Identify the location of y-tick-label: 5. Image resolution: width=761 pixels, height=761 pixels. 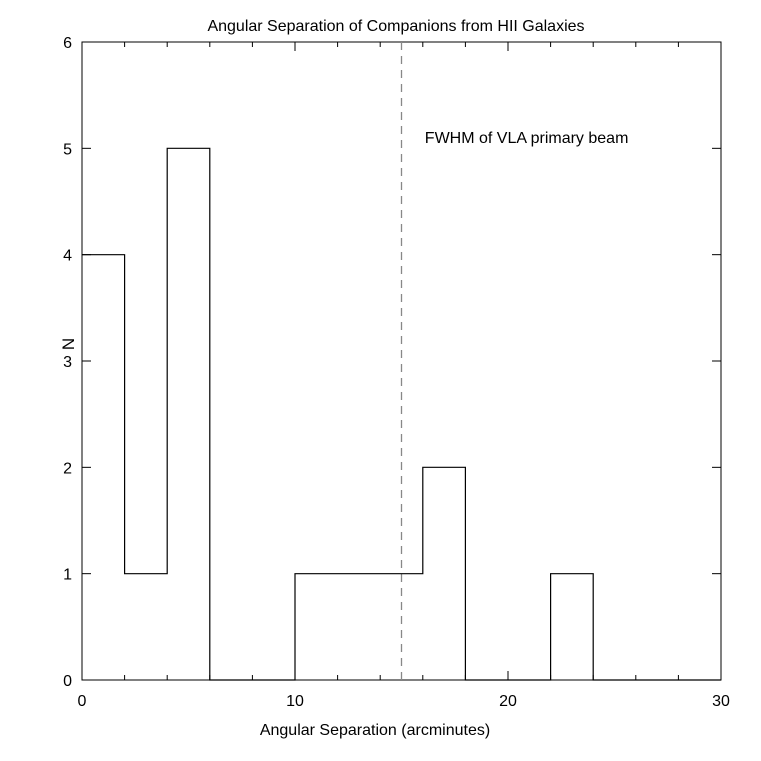
(67, 149).